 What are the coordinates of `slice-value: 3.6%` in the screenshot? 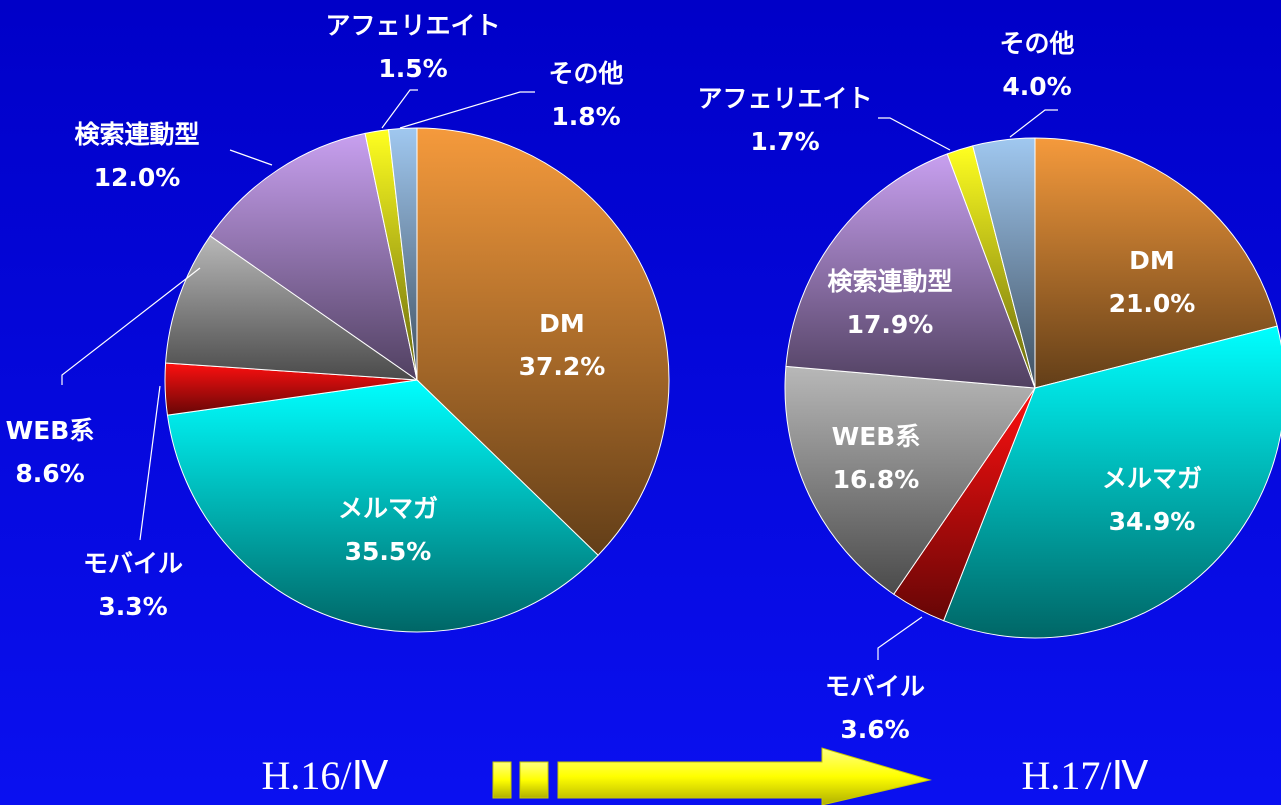 It's located at (874, 729).